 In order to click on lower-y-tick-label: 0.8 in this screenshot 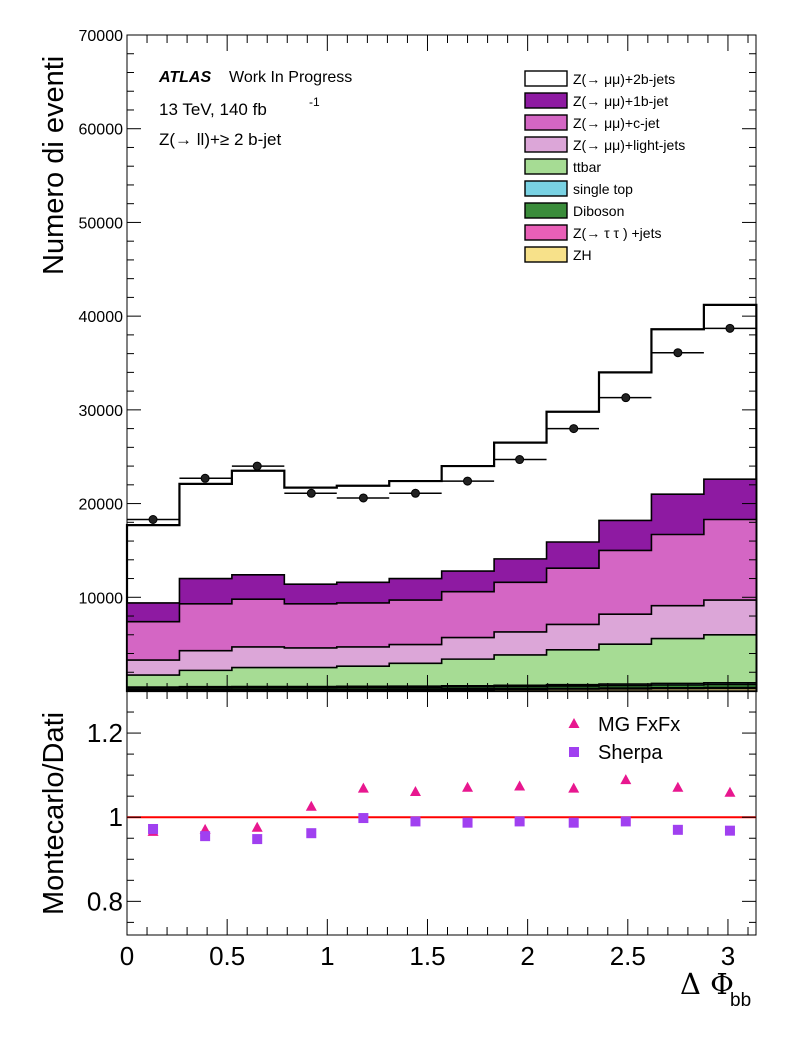, I will do `click(105, 901)`.